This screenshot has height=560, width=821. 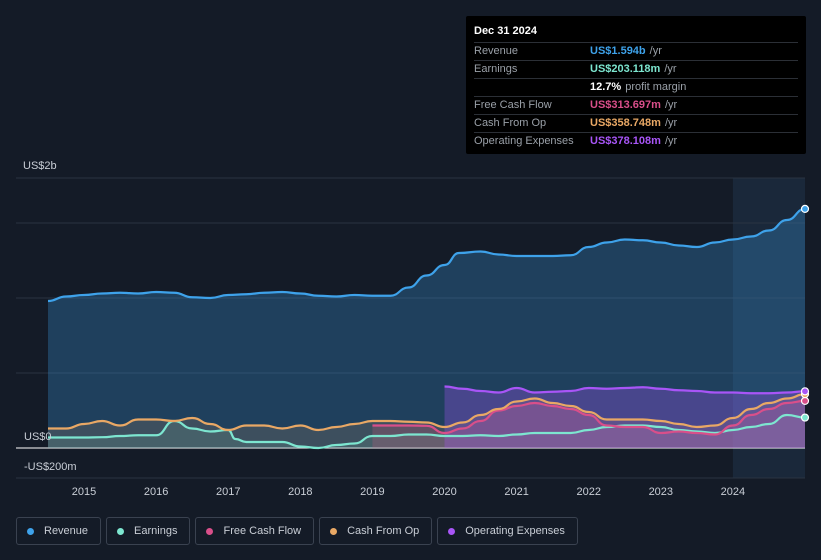 I want to click on tooltip-row: Free Cash Flow US$313.697m/yr, so click(x=636, y=106).